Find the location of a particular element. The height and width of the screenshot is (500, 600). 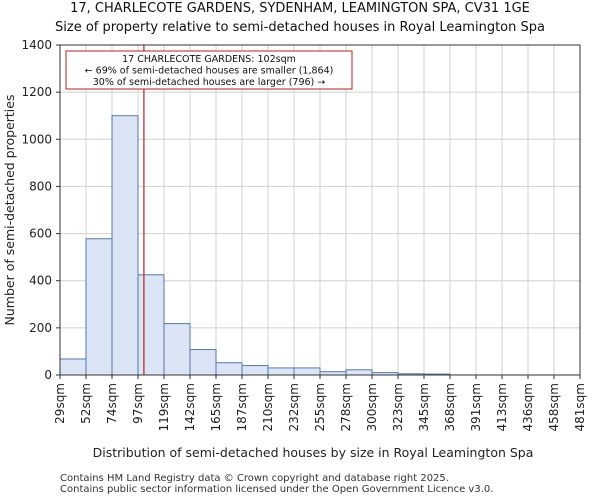

y-tick-label: 800 is located at coordinates (40, 186).